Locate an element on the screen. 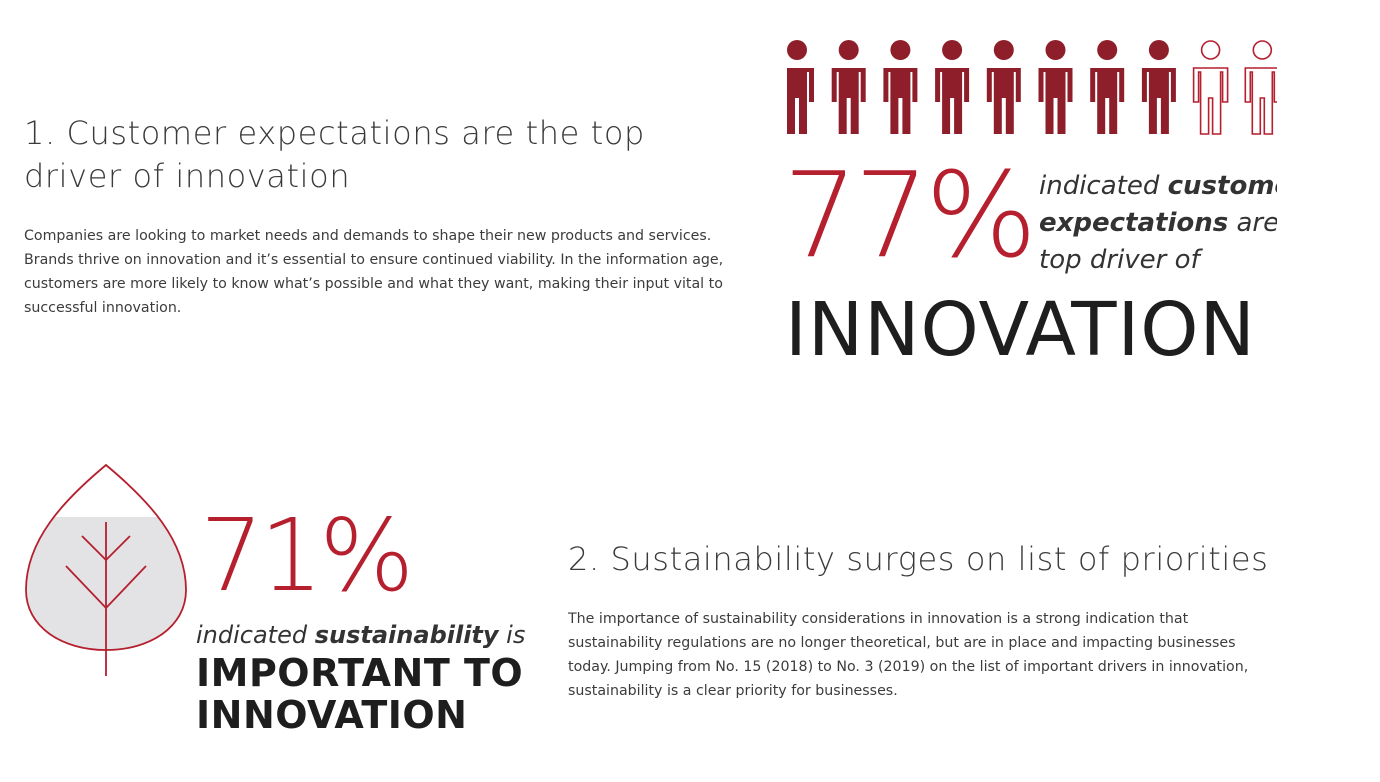 The width and height of the screenshot is (1380, 782). percent-77: 77% is located at coordinates (912, 215).